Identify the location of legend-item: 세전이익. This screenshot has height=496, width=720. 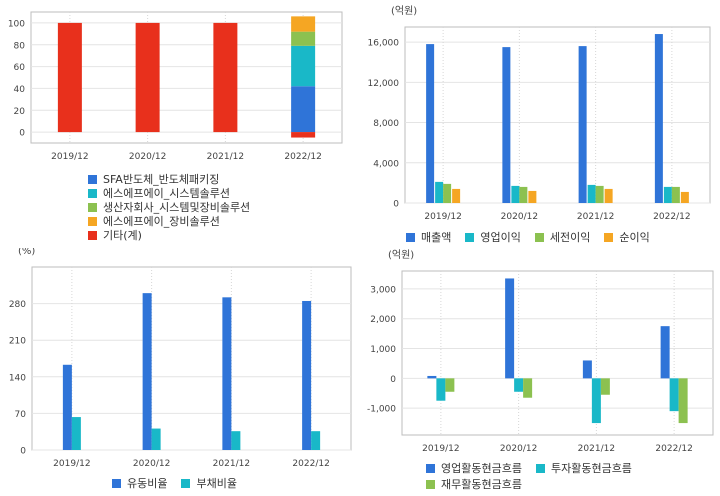
(562, 237).